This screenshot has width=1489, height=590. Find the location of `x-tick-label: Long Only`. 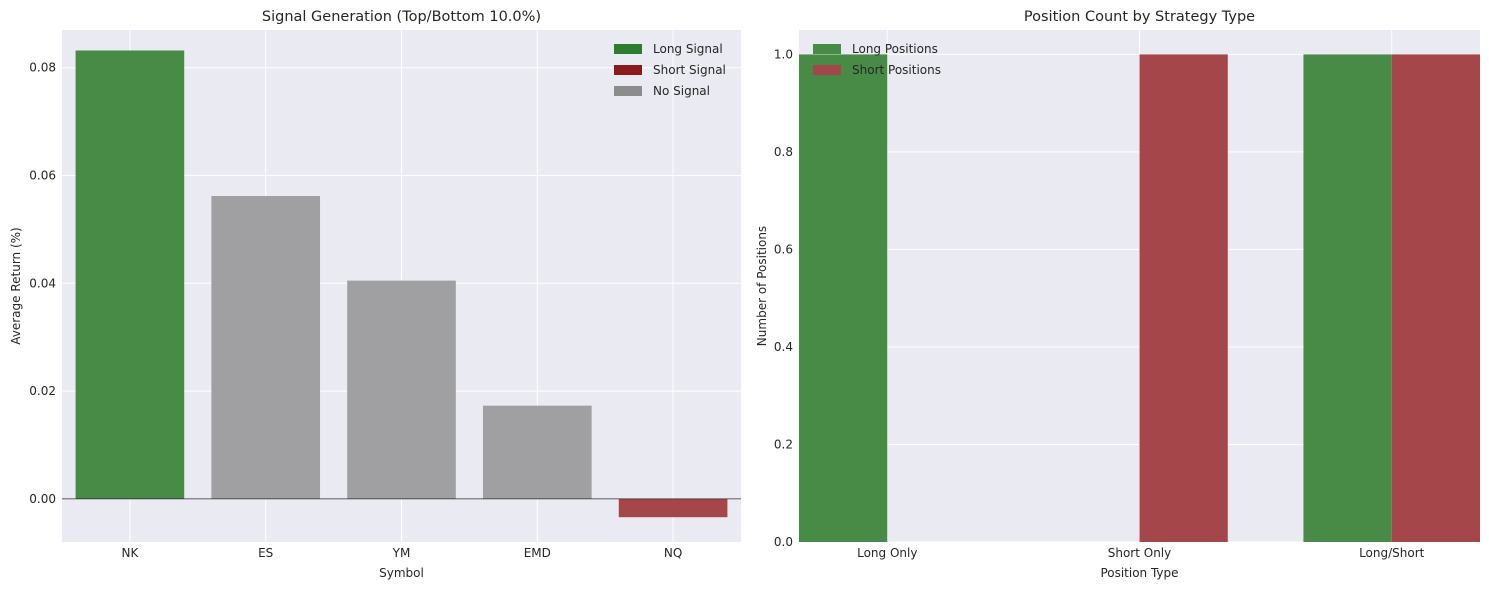

x-tick-label: Long Only is located at coordinates (887, 553).